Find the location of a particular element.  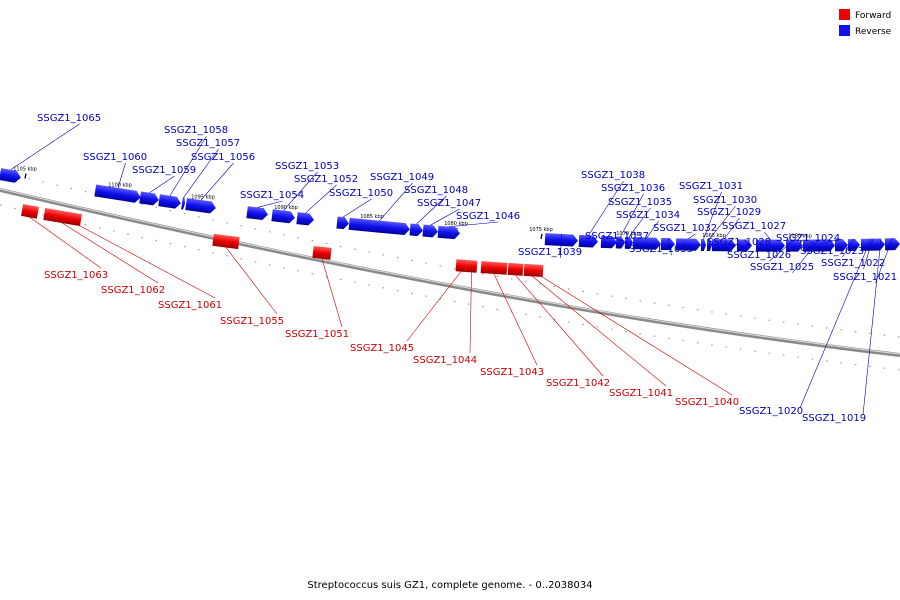

label-ssgz1_1044: SSGZ1_1044 is located at coordinates (445, 360).